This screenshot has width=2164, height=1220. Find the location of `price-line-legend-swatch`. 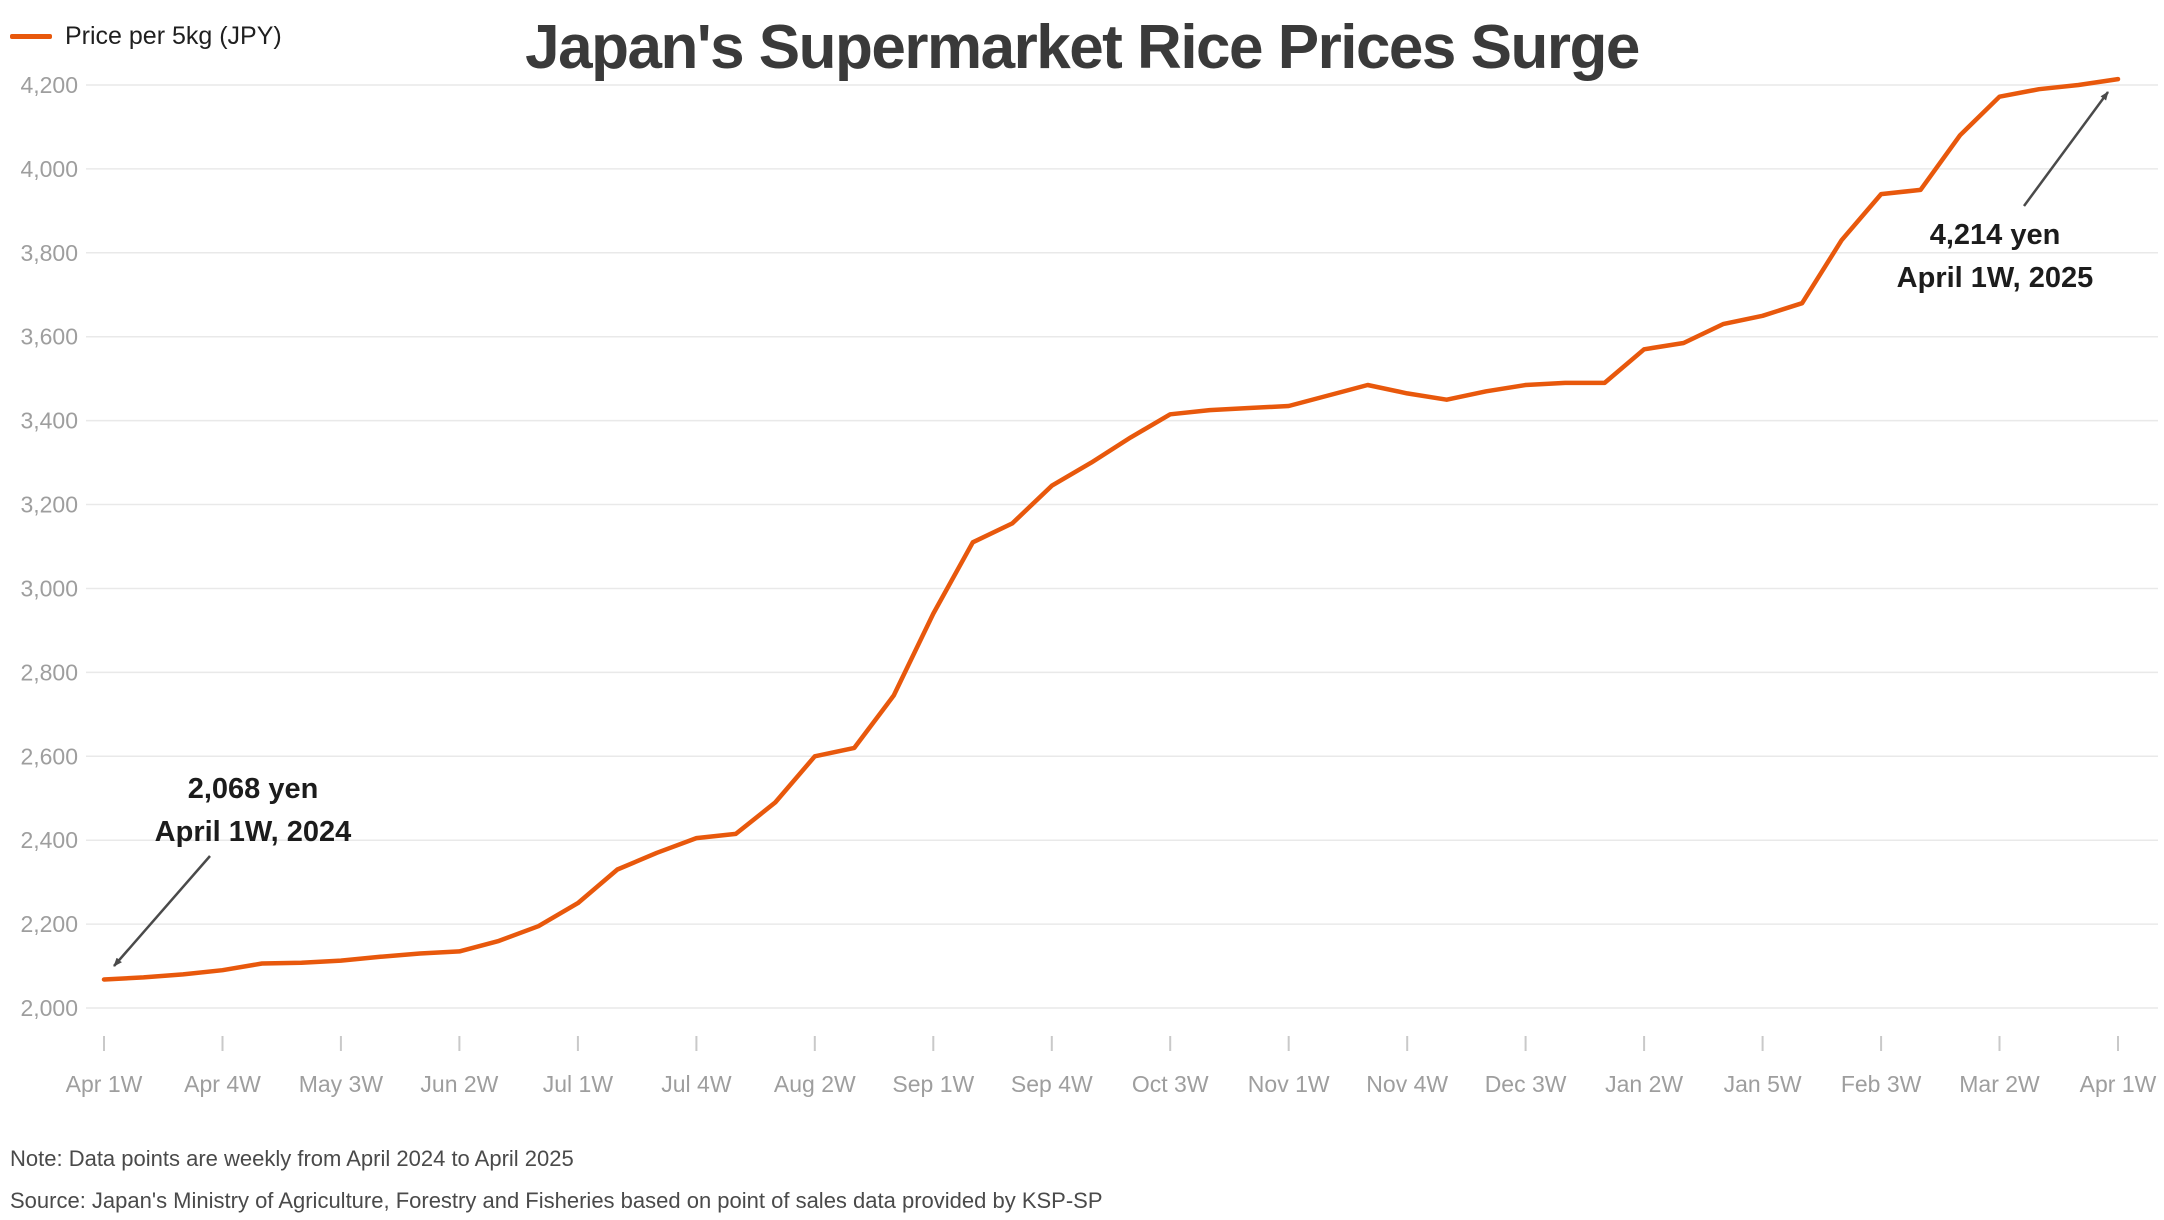

price-line-legend-swatch is located at coordinates (31, 36).